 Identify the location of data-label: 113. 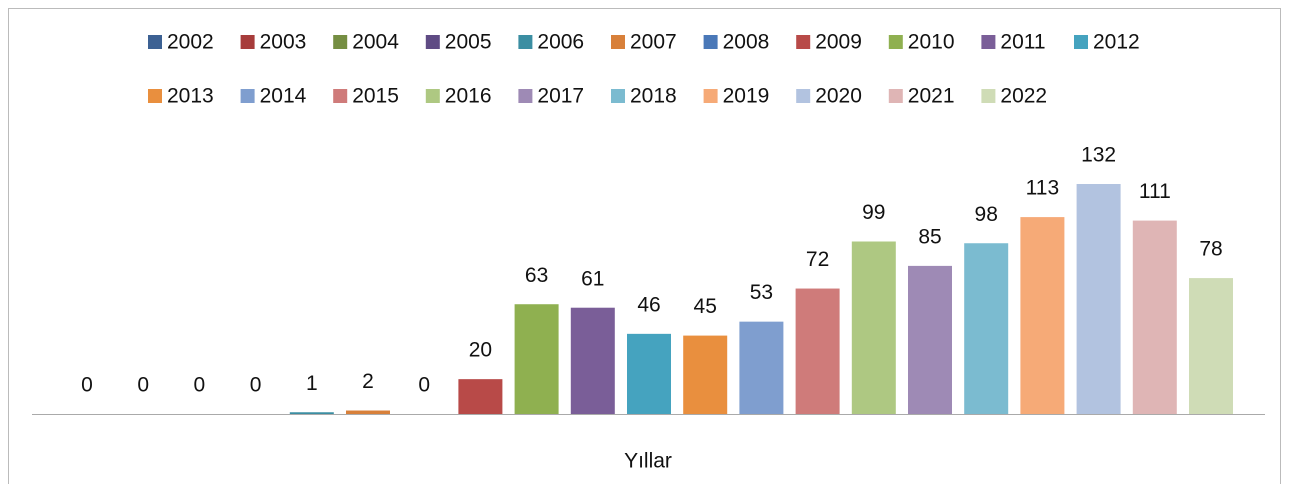
(1042, 188).